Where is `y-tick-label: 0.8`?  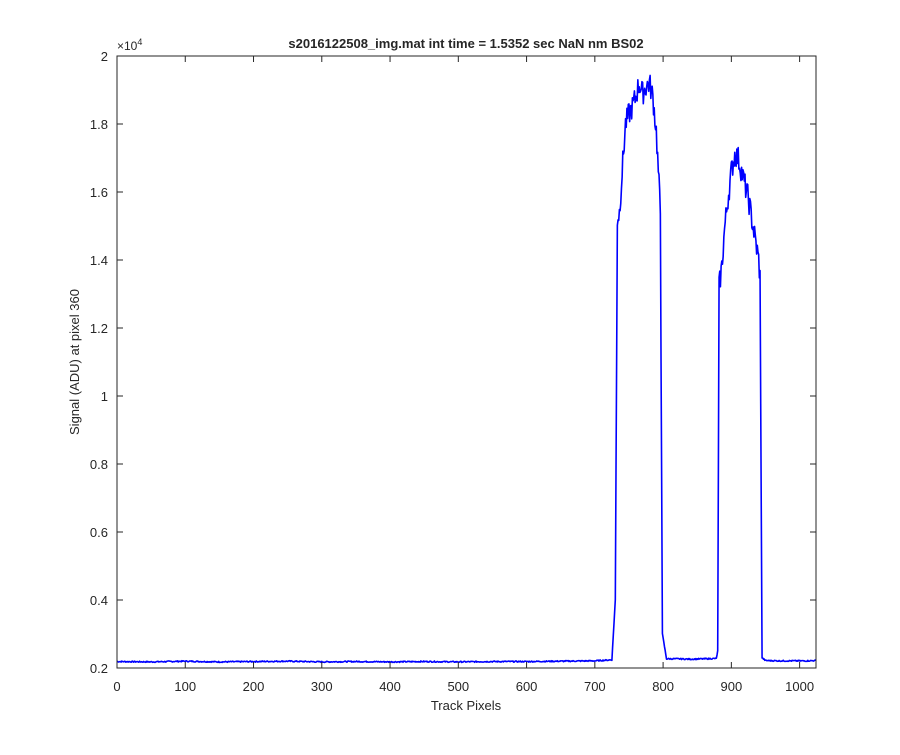
y-tick-label: 0.8 is located at coordinates (99, 464).